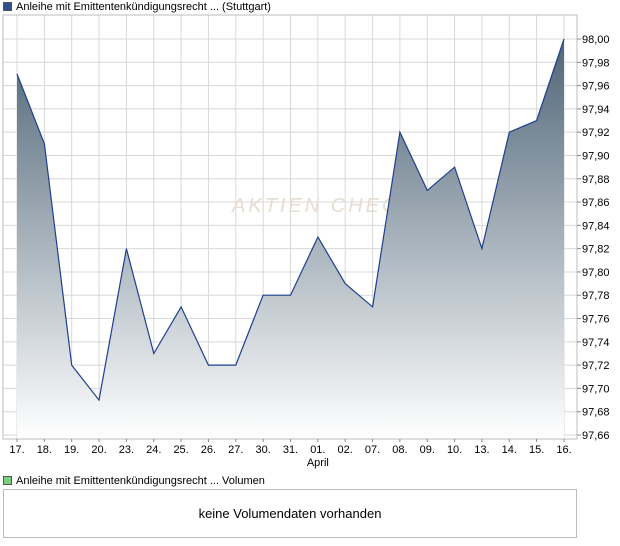 This screenshot has height=546, width=620. Describe the element at coordinates (454, 450) in the screenshot. I see `x-tick-label: 10.` at that location.